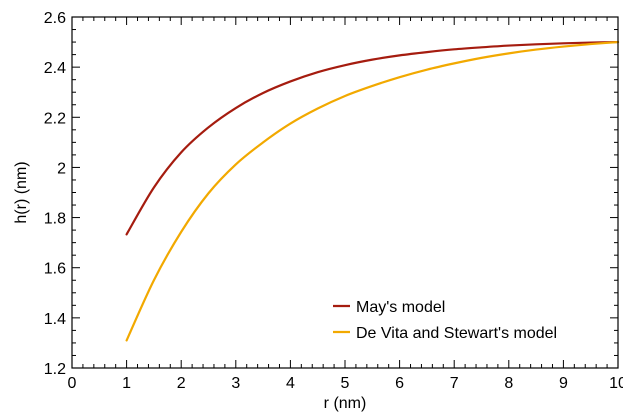 The width and height of the screenshot is (623, 420). What do you see at coordinates (181, 383) in the screenshot?
I see `x-tick-label: 2` at bounding box center [181, 383].